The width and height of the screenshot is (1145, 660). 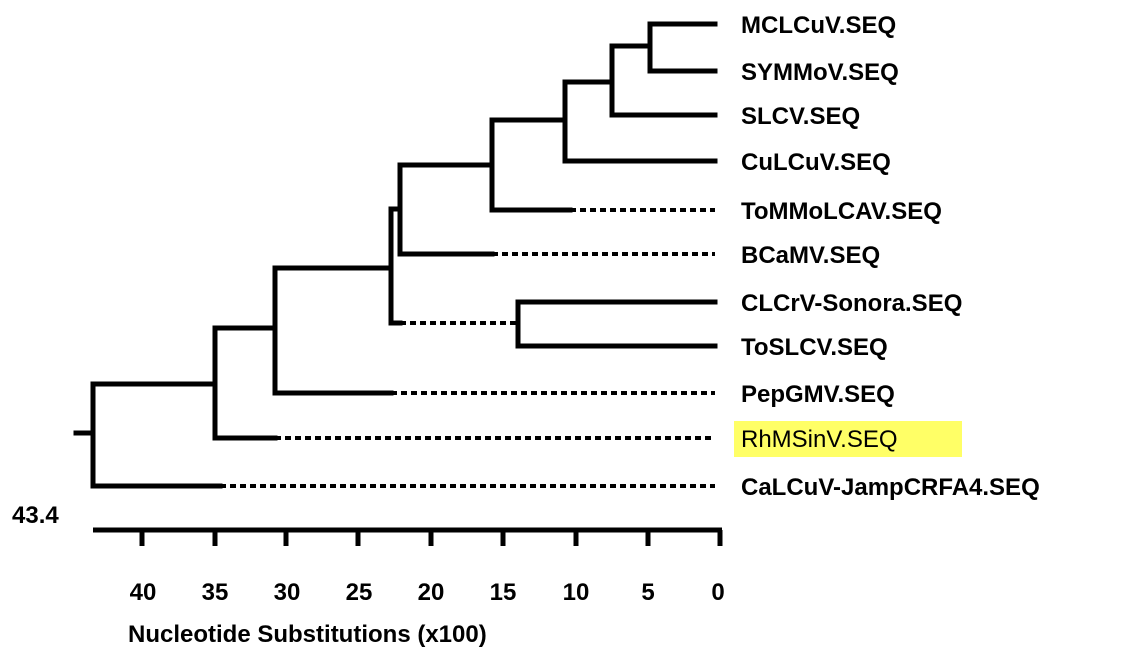 I want to click on leaf-label-mclcuv: MCLCuV.SEQ, so click(x=818, y=25).